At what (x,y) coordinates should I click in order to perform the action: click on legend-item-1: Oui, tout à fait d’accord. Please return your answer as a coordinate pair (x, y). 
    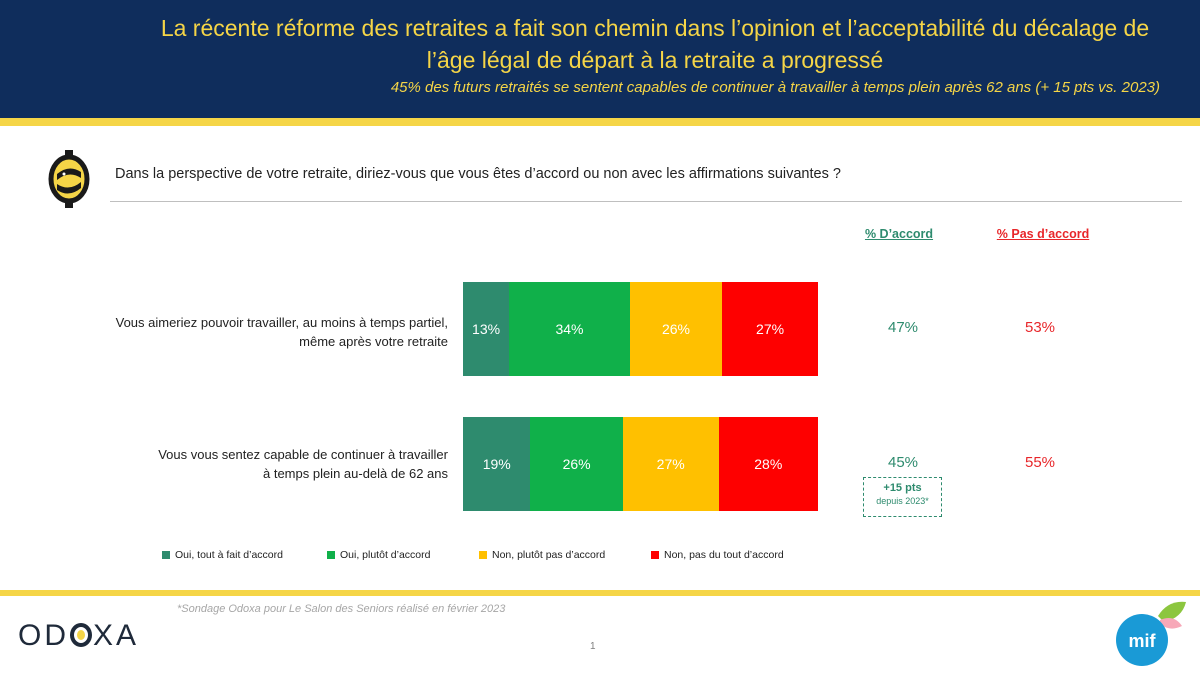
    Looking at the image, I should click on (222, 555).